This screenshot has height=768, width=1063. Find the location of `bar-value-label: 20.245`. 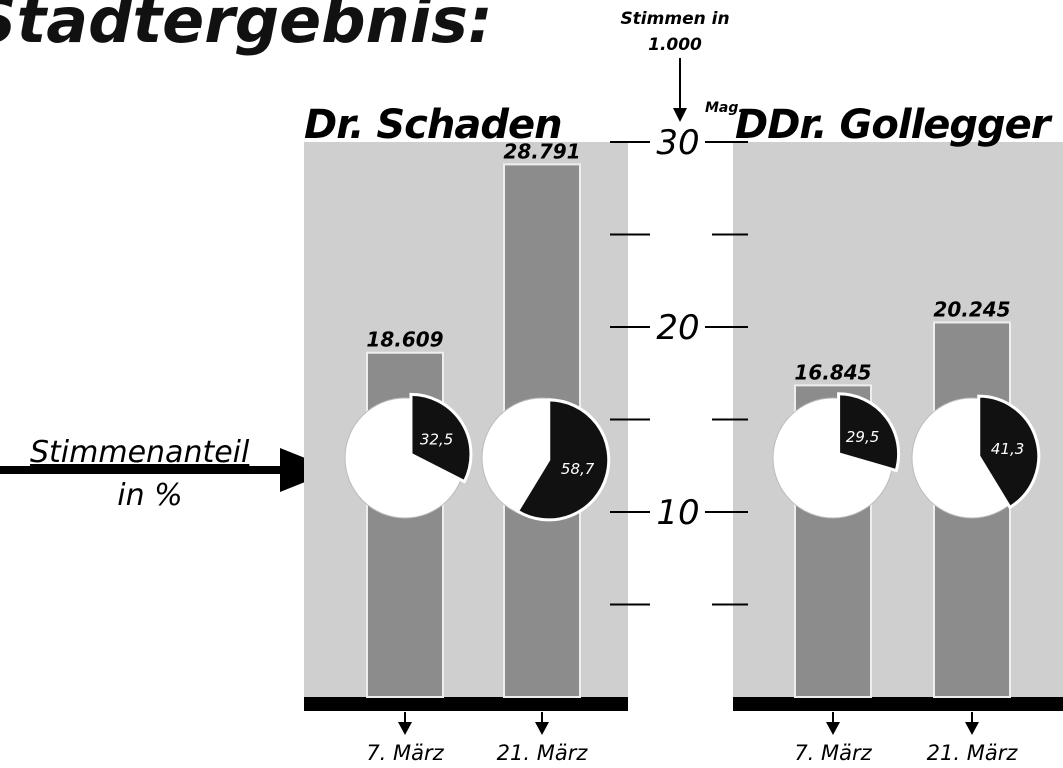

bar-value-label: 20.245 is located at coordinates (971, 309).